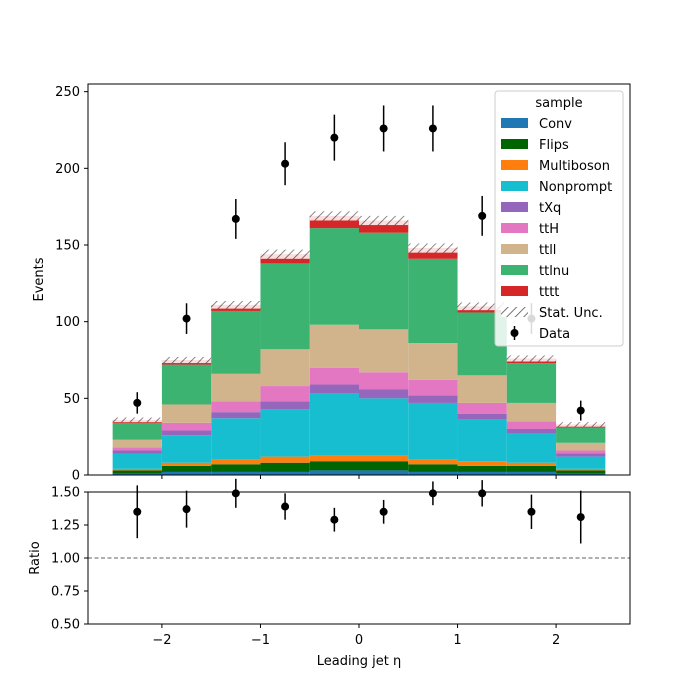  Describe the element at coordinates (65, 625) in the screenshot. I see `ratio-y-tick-label: 0.50` at that location.